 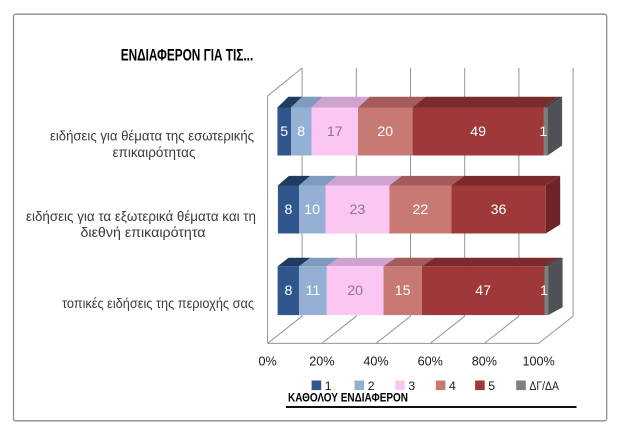 What do you see at coordinates (478, 132) in the screenshot?
I see `svg-text: 49` at bounding box center [478, 132].